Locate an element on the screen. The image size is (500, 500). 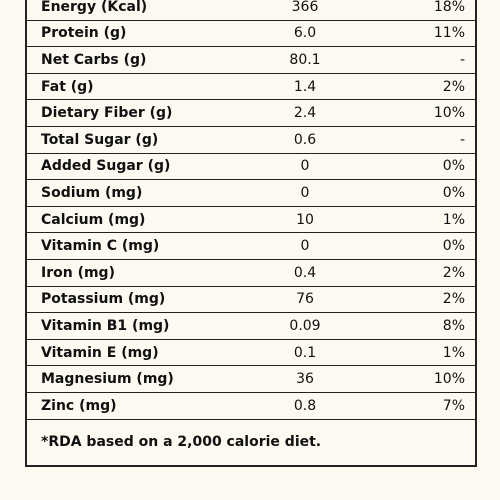
table-row: Vitamin E (mg) 0.1 1% is located at coordinates (251, 353).